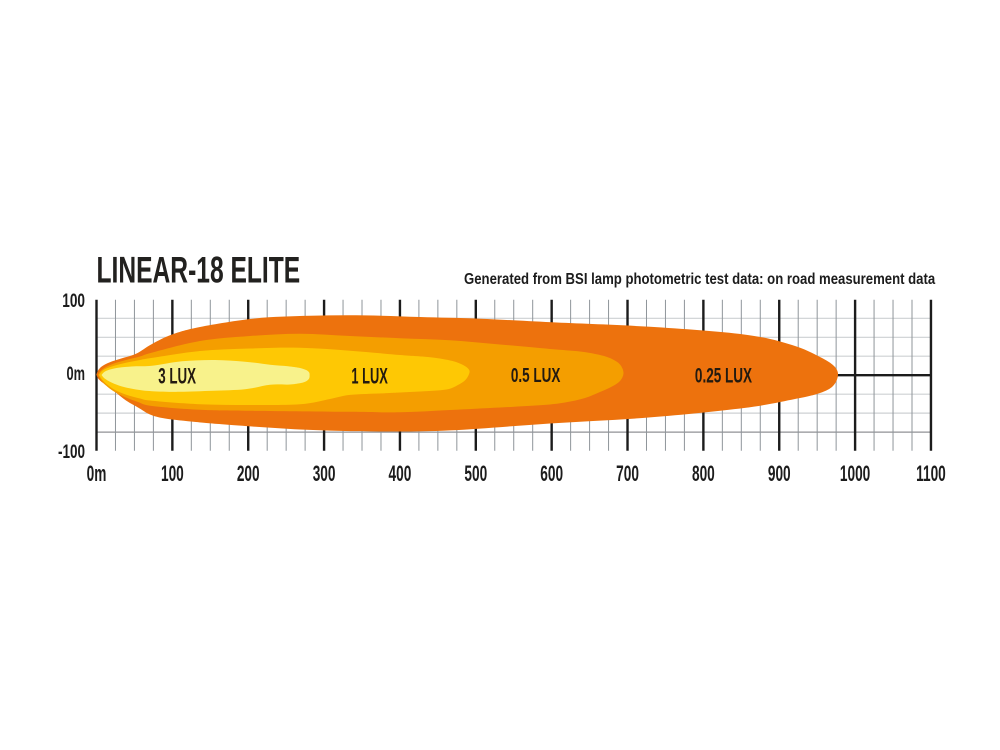 The height and width of the screenshot is (750, 1000). I want to click on svg-text: 1 LUX, so click(369, 376).